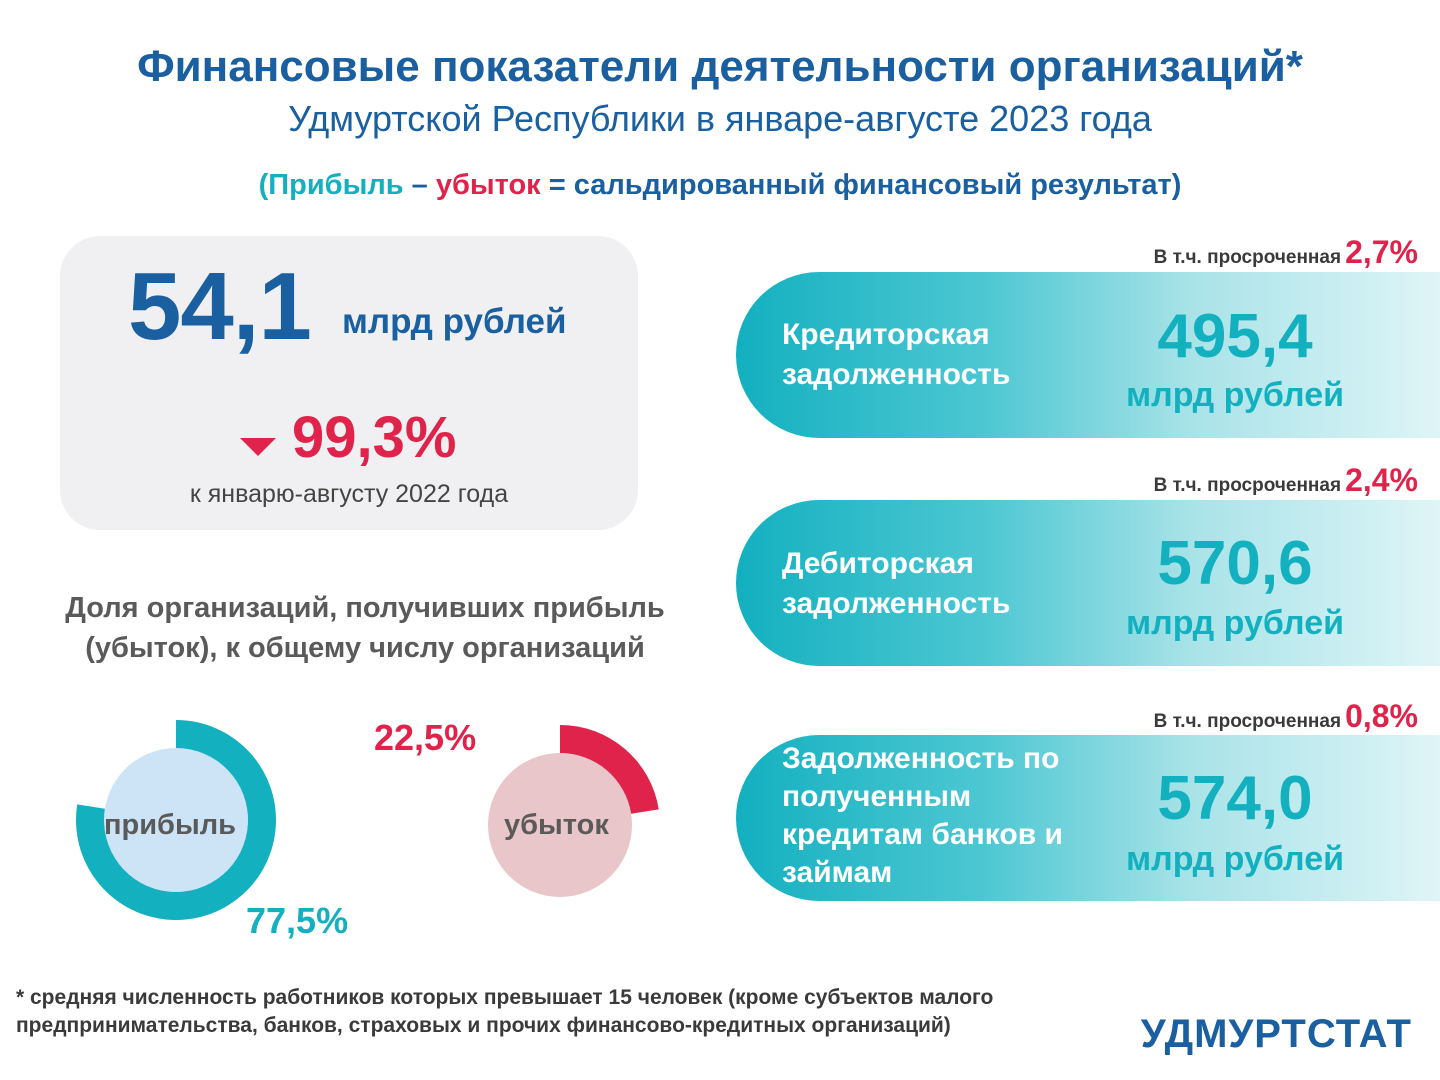 The image size is (1440, 1080). What do you see at coordinates (1235, 336) in the screenshot?
I see `creditor-debt-value: 495,4` at bounding box center [1235, 336].